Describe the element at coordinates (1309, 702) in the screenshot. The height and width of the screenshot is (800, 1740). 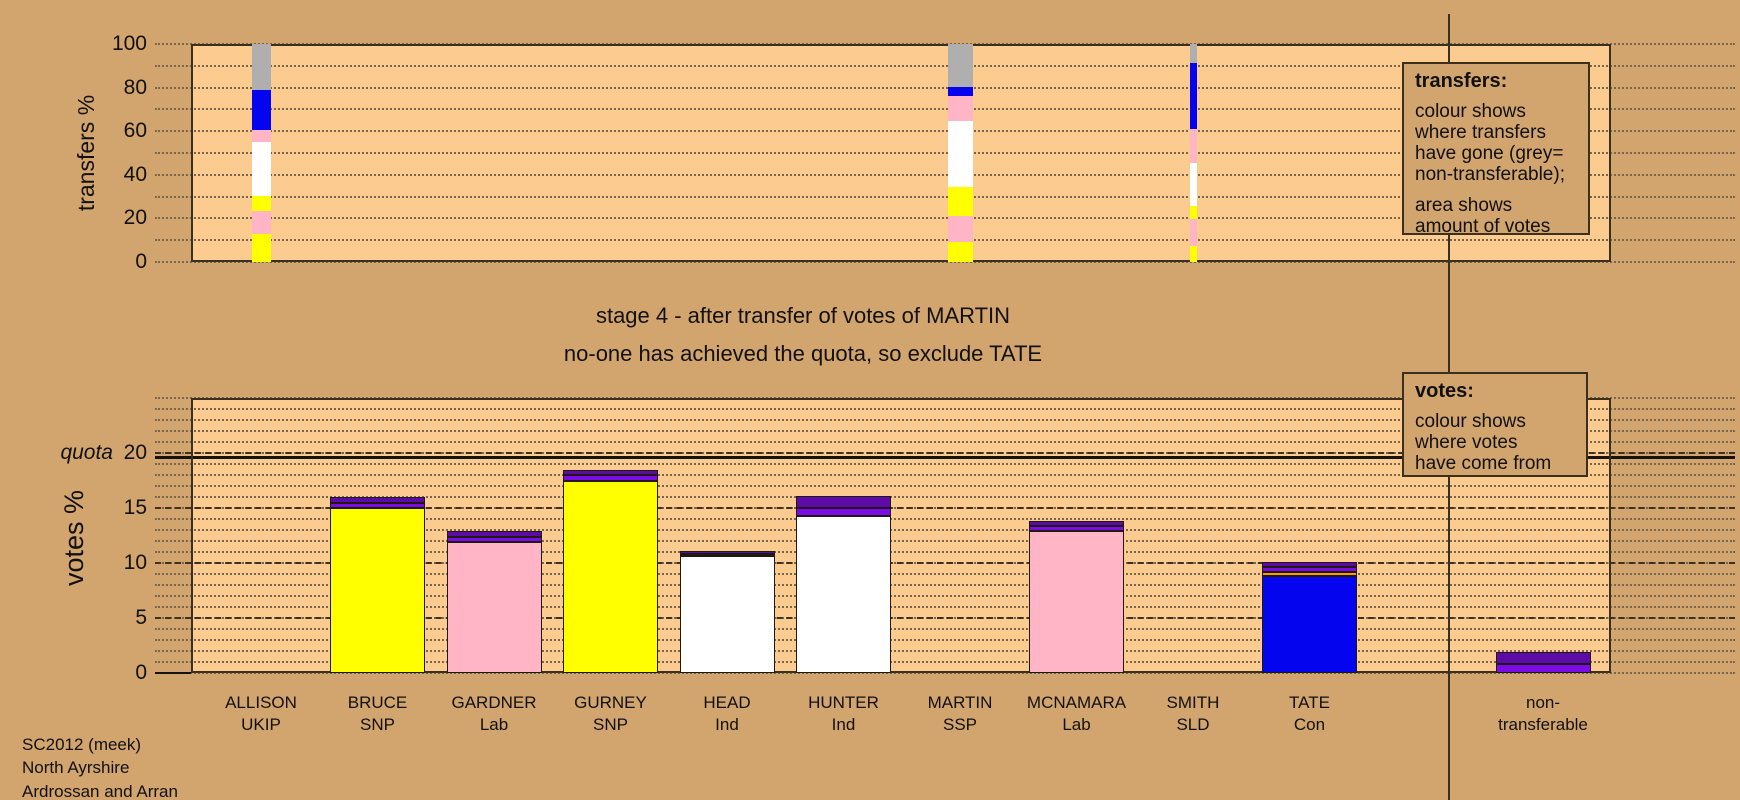
I see `candidate-name: TATE` at that location.